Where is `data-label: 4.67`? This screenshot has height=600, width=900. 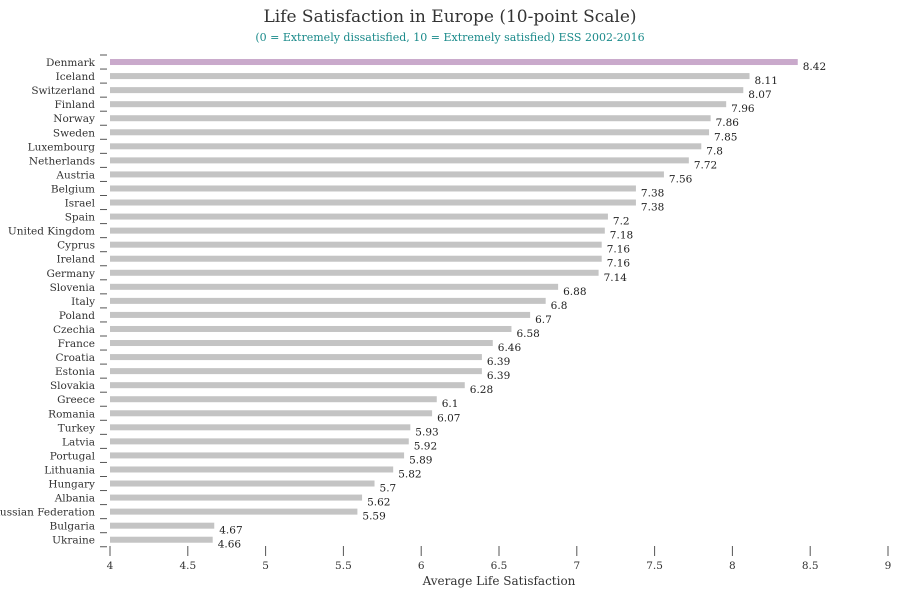
data-label: 4.67 is located at coordinates (230, 531).